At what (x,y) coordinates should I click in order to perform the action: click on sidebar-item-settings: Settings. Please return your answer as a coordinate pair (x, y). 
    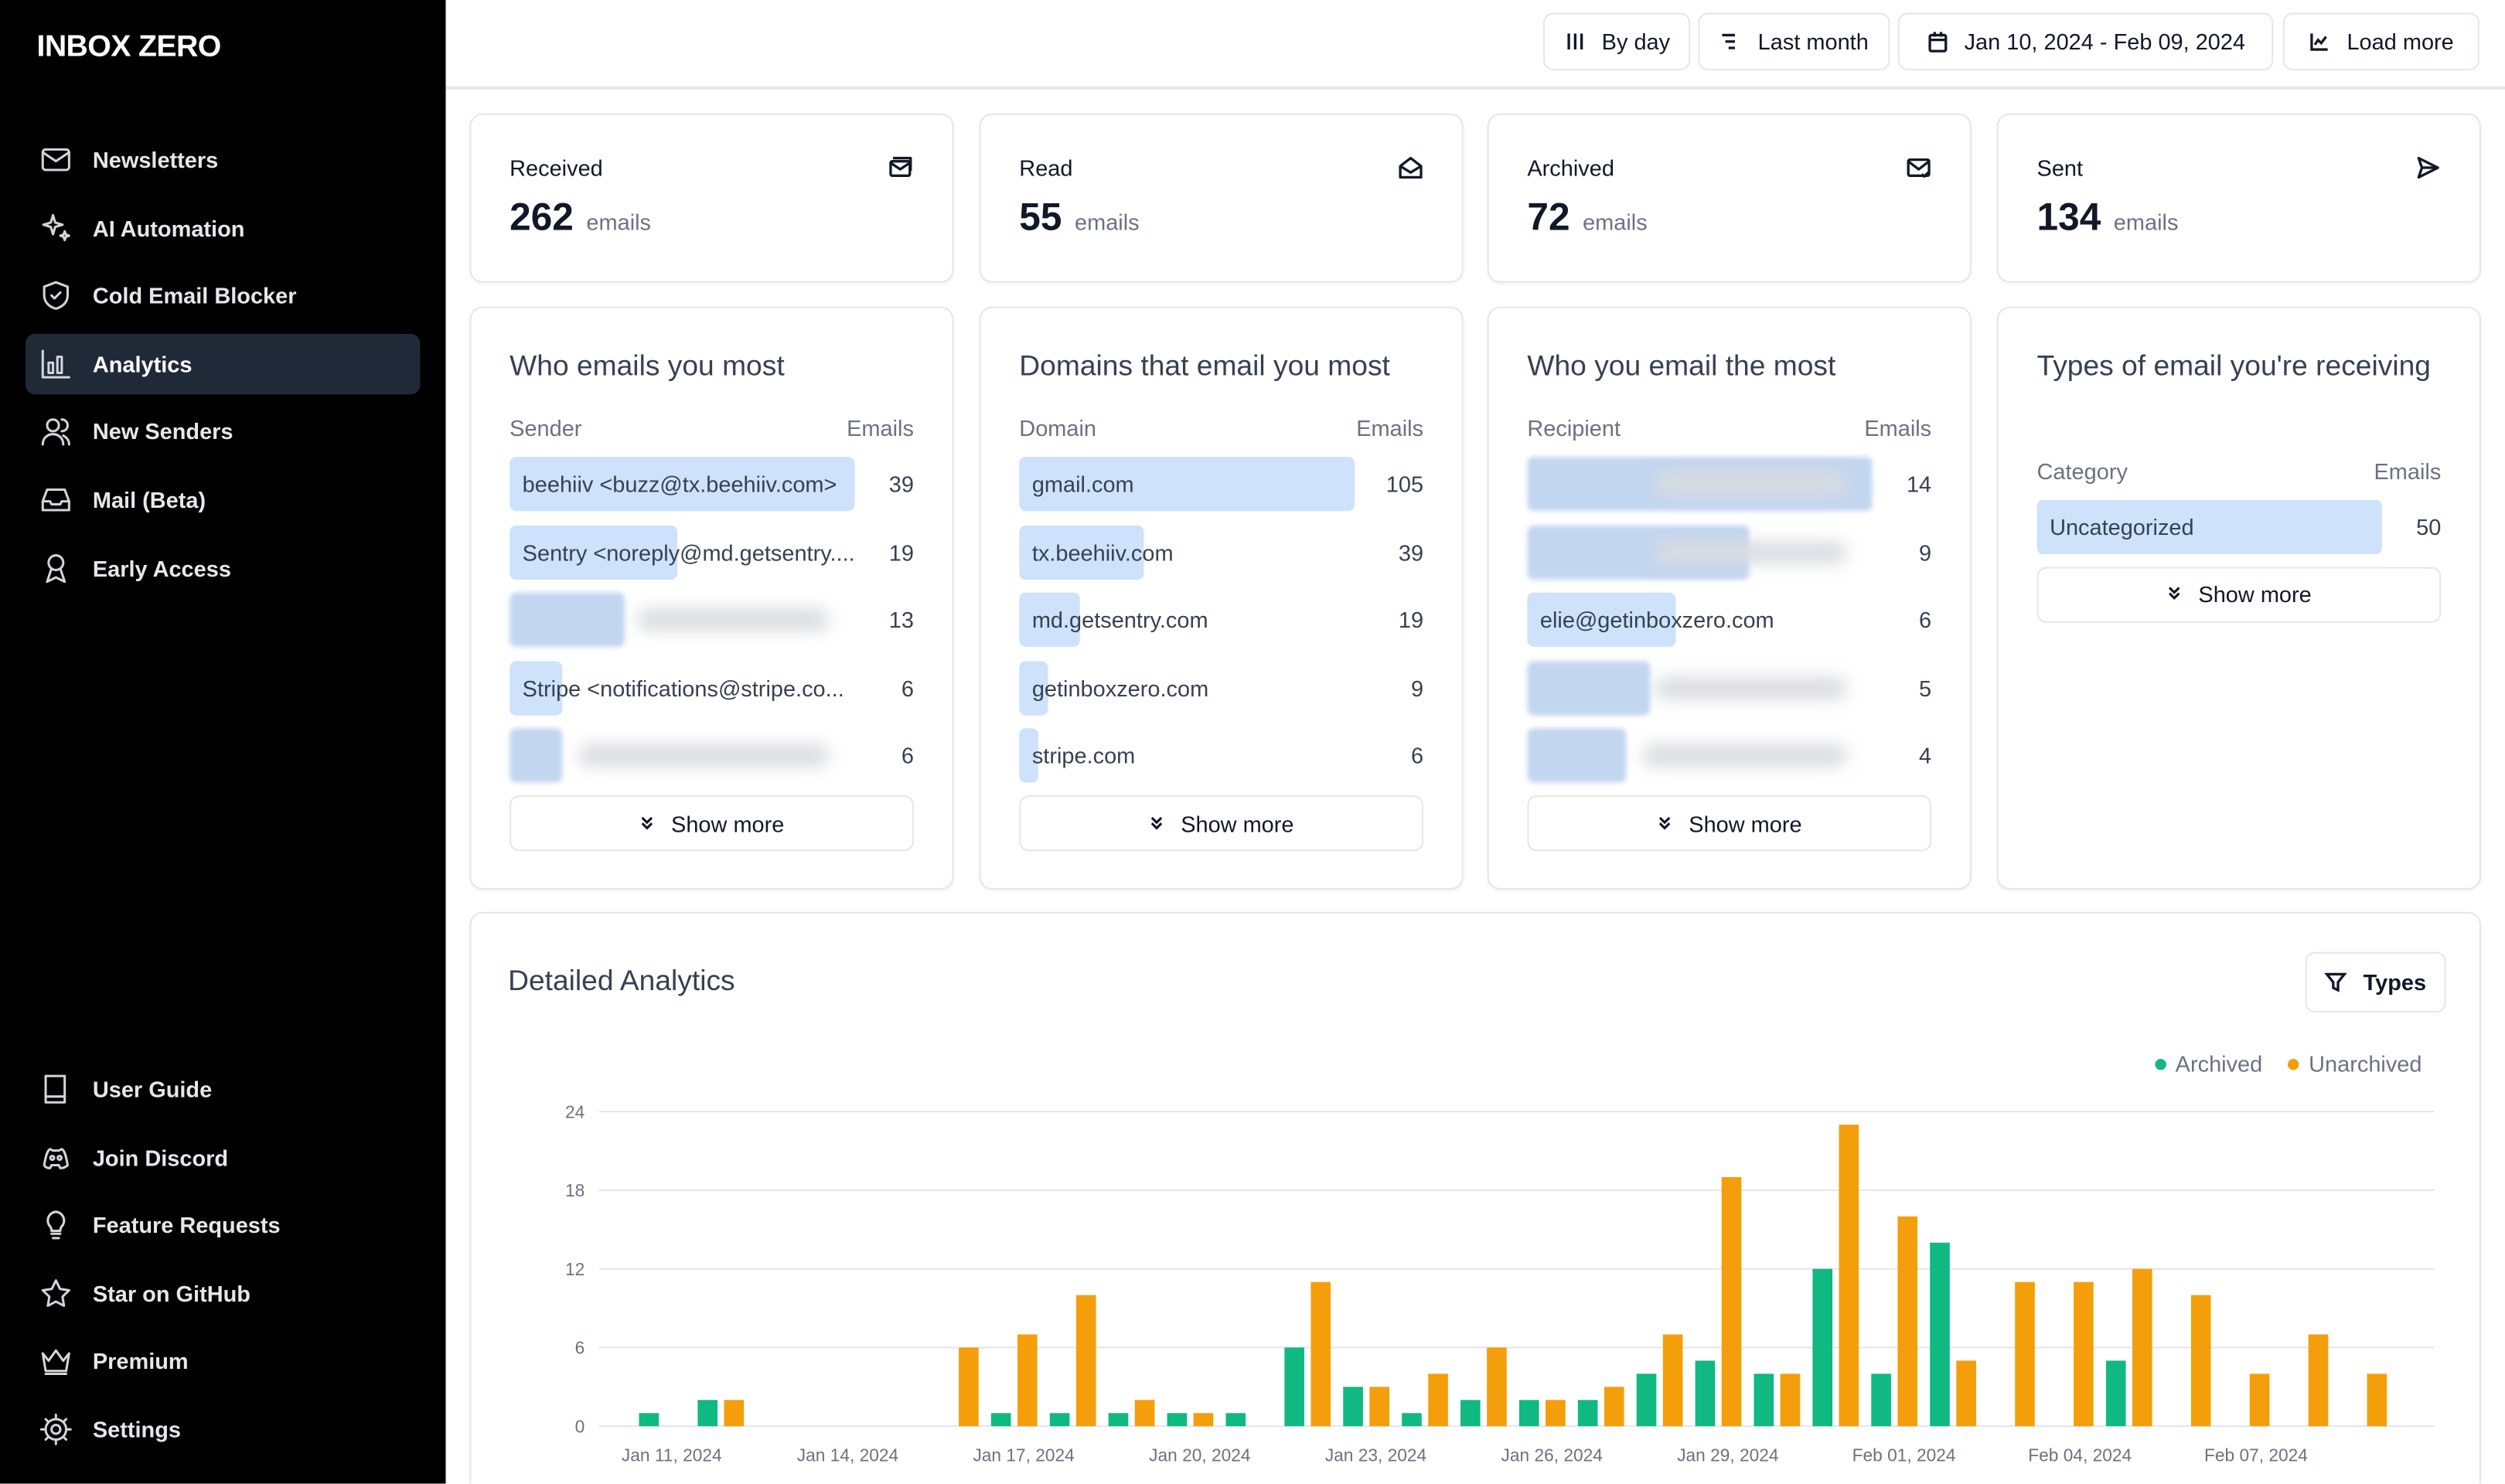
    Looking at the image, I should click on (223, 1429).